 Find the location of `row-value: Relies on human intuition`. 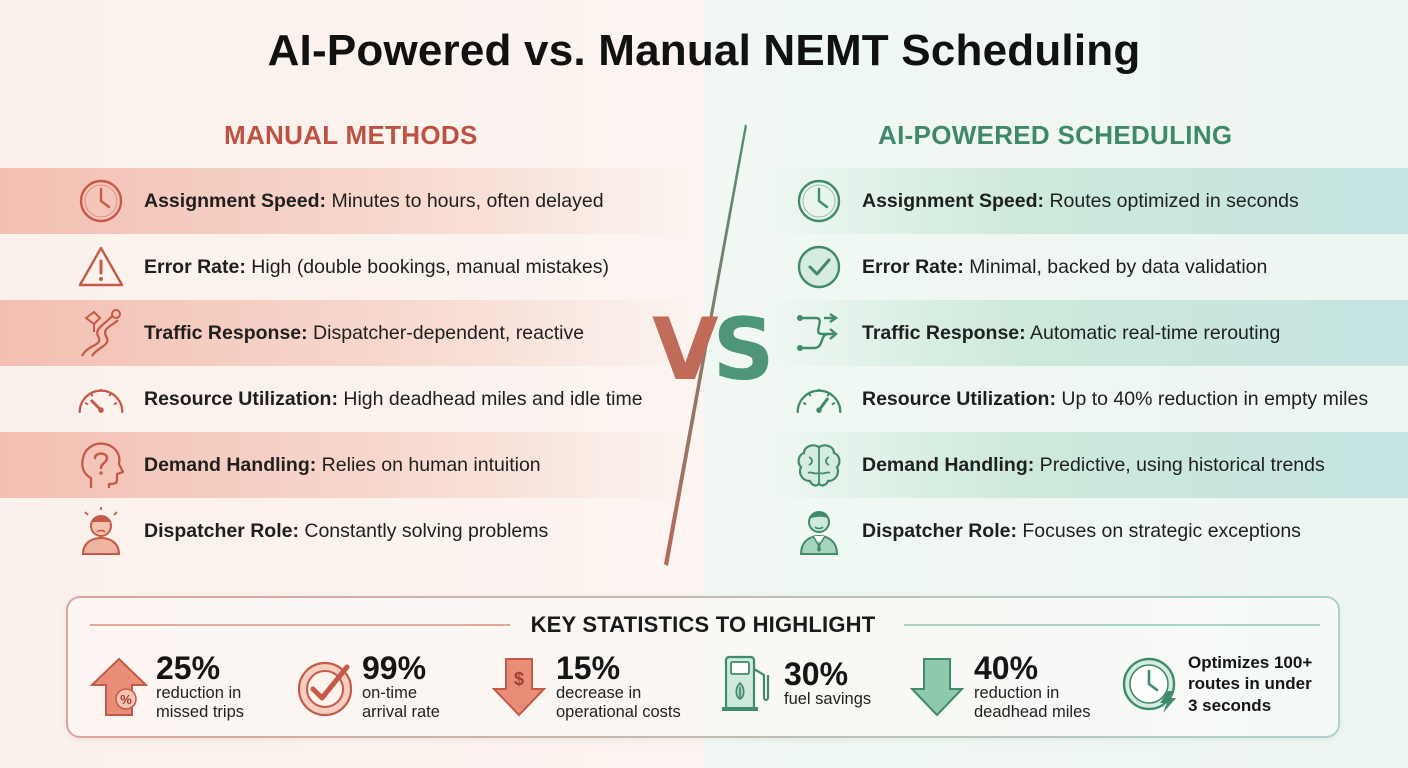

row-value: Relies on human intuition is located at coordinates (428, 464).